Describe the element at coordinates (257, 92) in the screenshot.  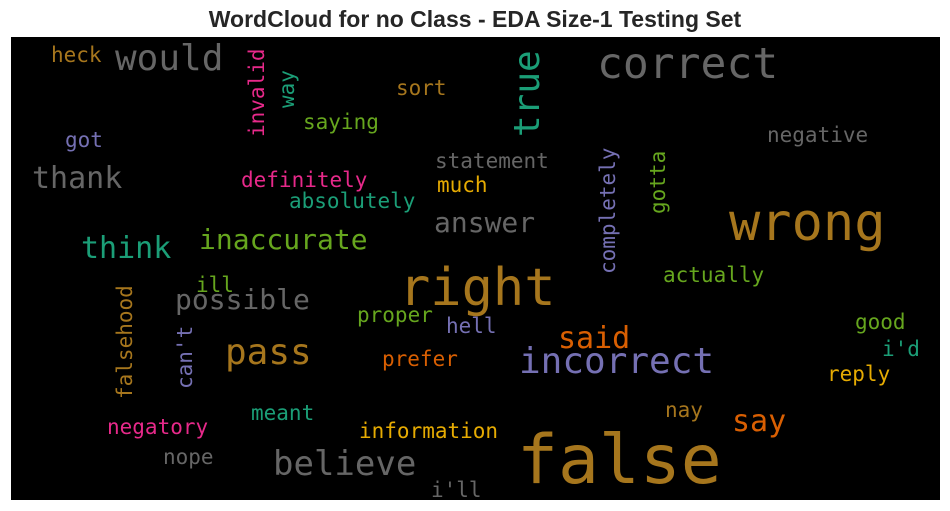
I see `word-invalid: invalid` at that location.